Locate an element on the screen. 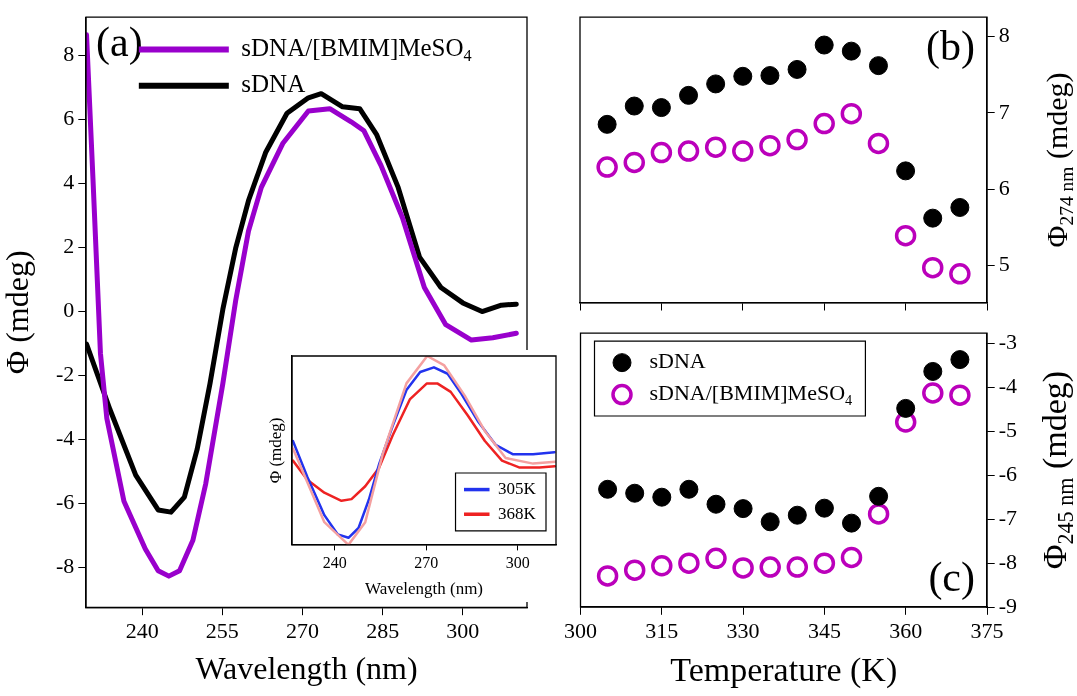 The width and height of the screenshot is (1077, 696). y-tick-label: 2 is located at coordinates (69, 246).